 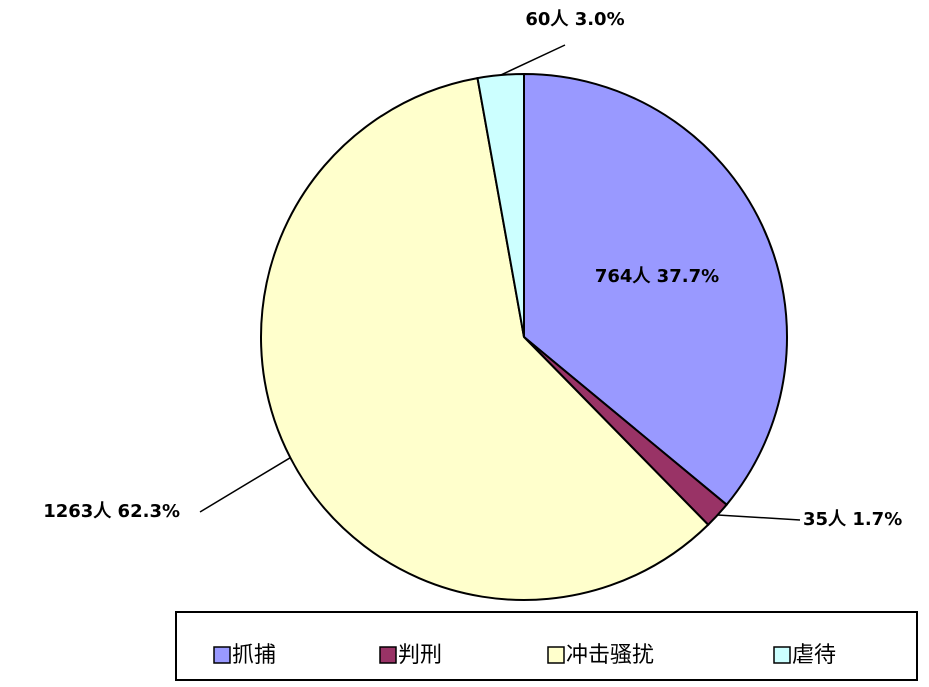 What do you see at coordinates (546, 646) in the screenshot?
I see `legend-box` at bounding box center [546, 646].